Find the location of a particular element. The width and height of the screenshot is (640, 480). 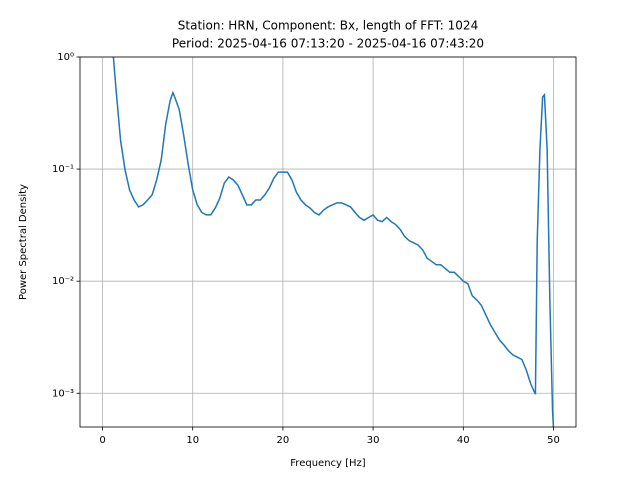

x-tick-label: 30 is located at coordinates (373, 440).